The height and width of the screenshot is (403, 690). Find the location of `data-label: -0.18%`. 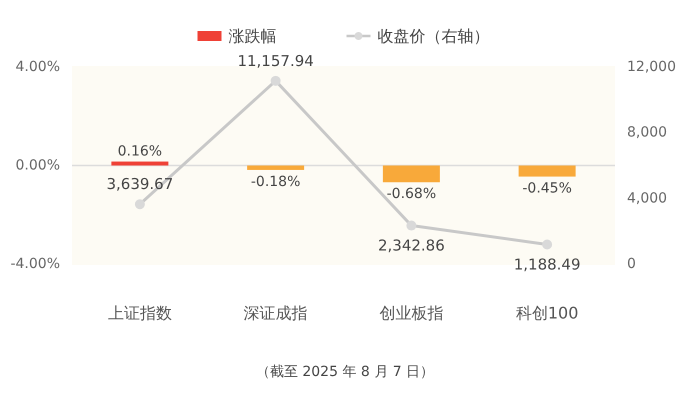

data-label: -0.18% is located at coordinates (275, 182).